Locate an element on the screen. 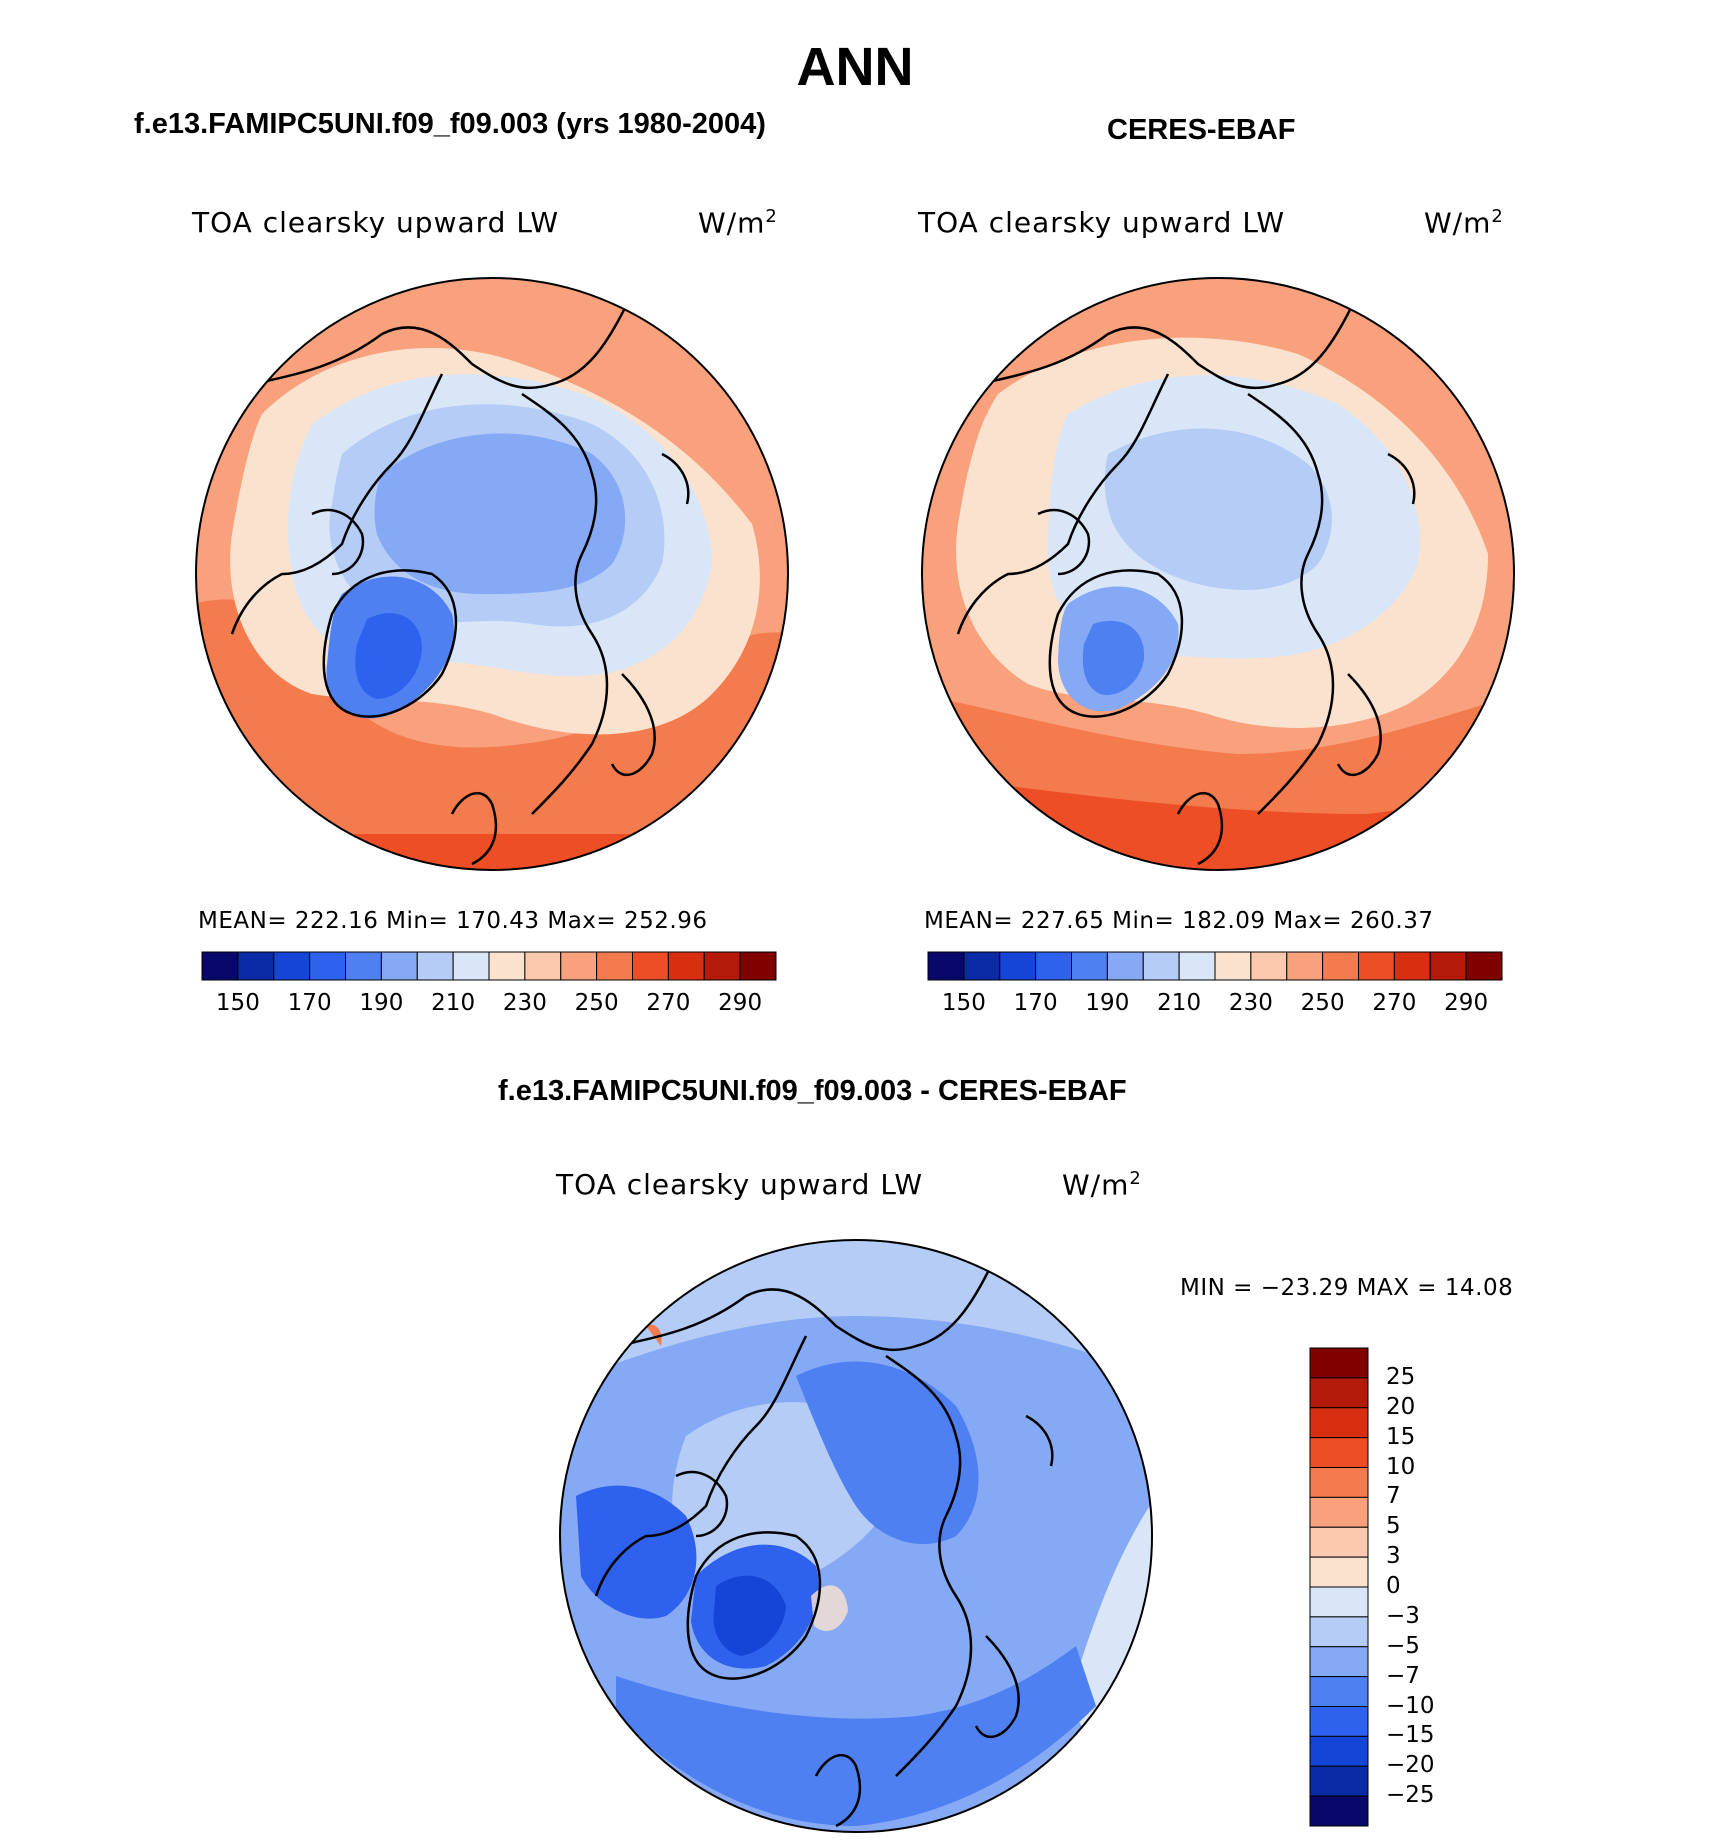 The image size is (1710, 1840). model-colorbar is located at coordinates (489, 966).